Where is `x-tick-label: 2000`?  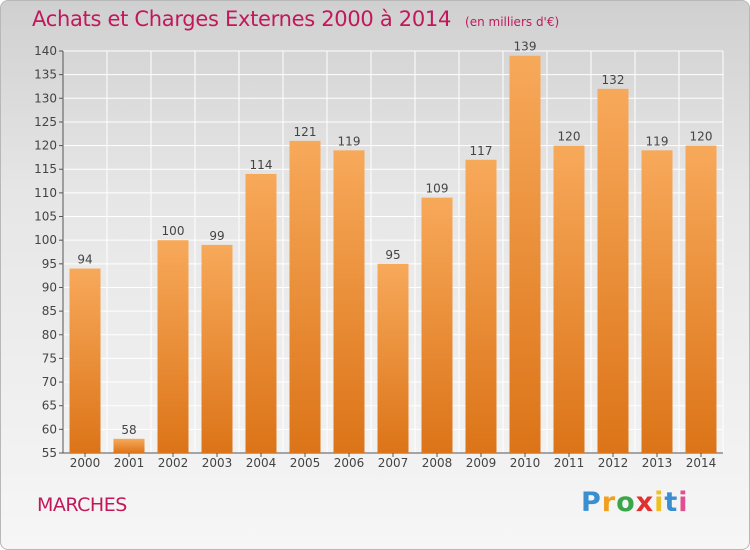
x-tick-label: 2000 is located at coordinates (85, 463).